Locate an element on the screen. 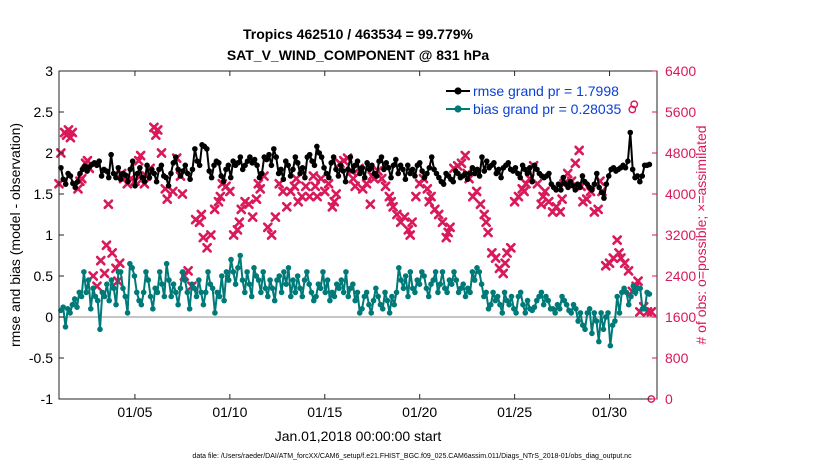  right-y-tick-label: 1600 is located at coordinates (680, 317).